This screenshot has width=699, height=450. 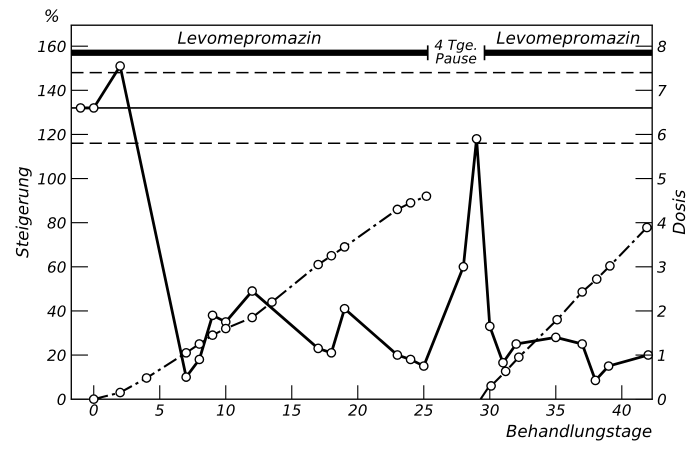 I want to click on y-tick-label: 20, so click(x=56, y=355).